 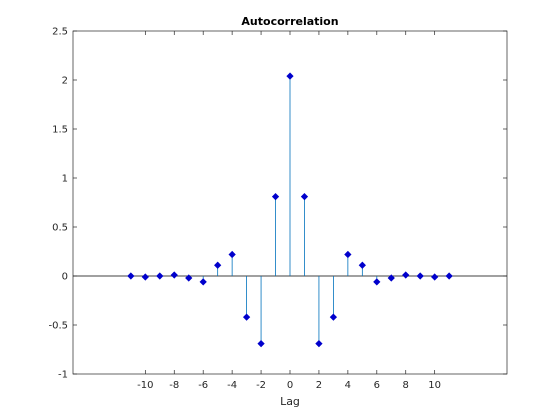 What do you see at coordinates (406, 385) in the screenshot?
I see `x-tick-label: 8` at bounding box center [406, 385].